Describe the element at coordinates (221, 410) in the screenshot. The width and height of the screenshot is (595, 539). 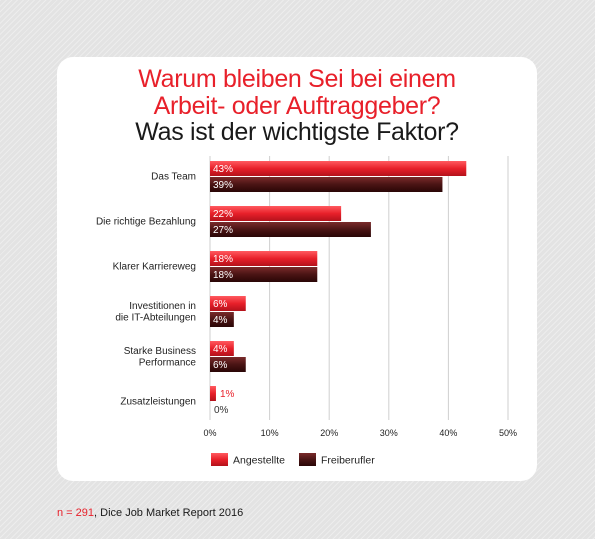
I see `data-label: 0%` at that location.